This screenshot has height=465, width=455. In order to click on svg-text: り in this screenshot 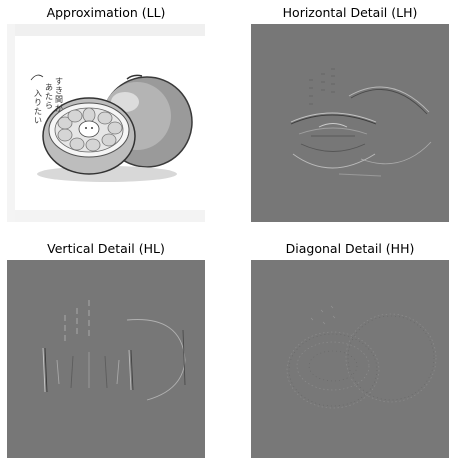, I will do `click(38, 102)`.